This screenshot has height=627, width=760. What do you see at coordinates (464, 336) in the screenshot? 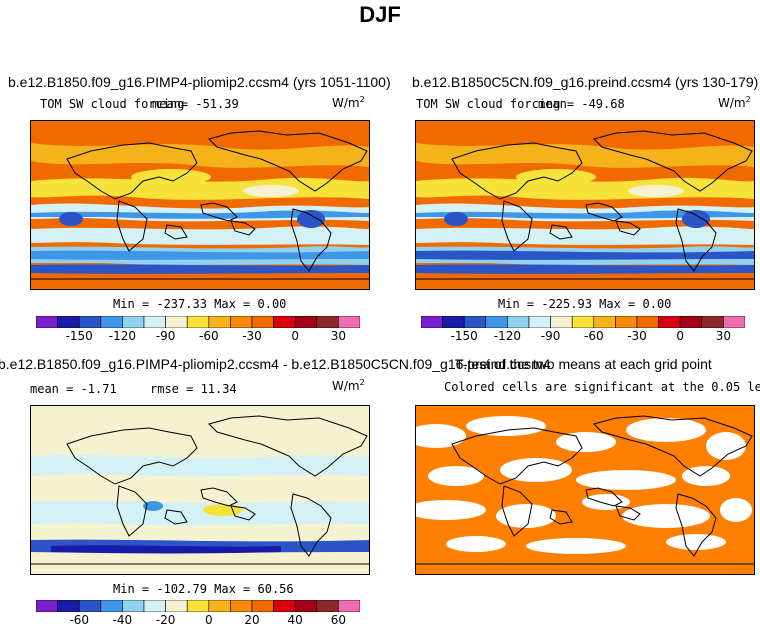
I see `colorbar-tick-label: -150` at bounding box center [464, 336].